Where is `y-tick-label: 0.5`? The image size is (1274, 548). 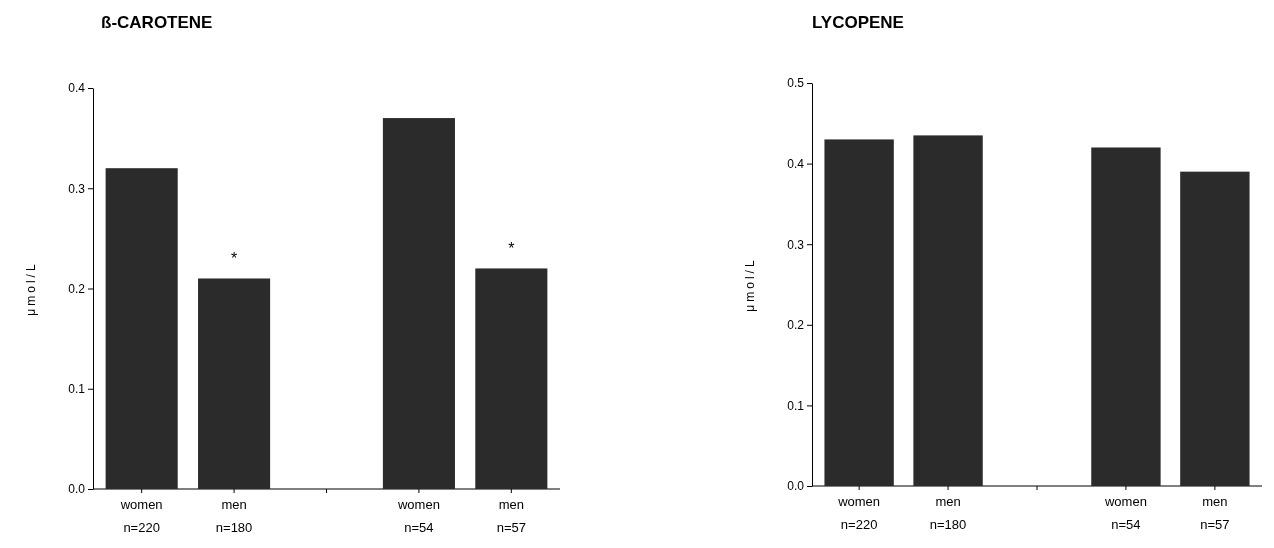 y-tick-label: 0.5 is located at coordinates (796, 83).